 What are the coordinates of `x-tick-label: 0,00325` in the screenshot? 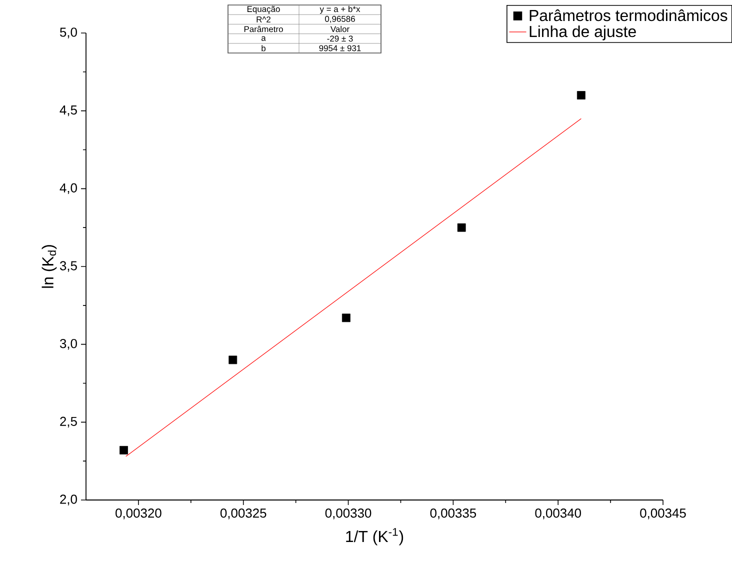 It's located at (243, 514).